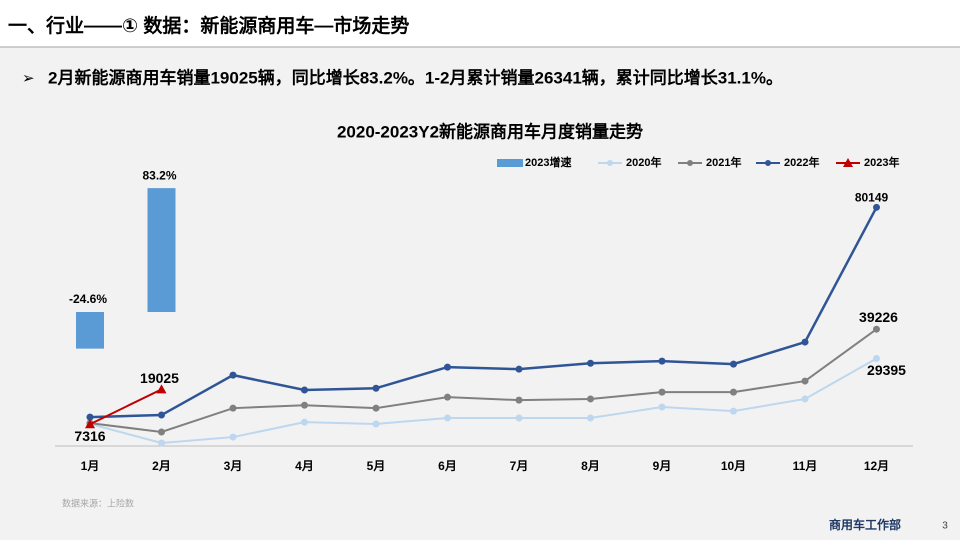  I want to click on x-tick-label: 11月, so click(805, 466).